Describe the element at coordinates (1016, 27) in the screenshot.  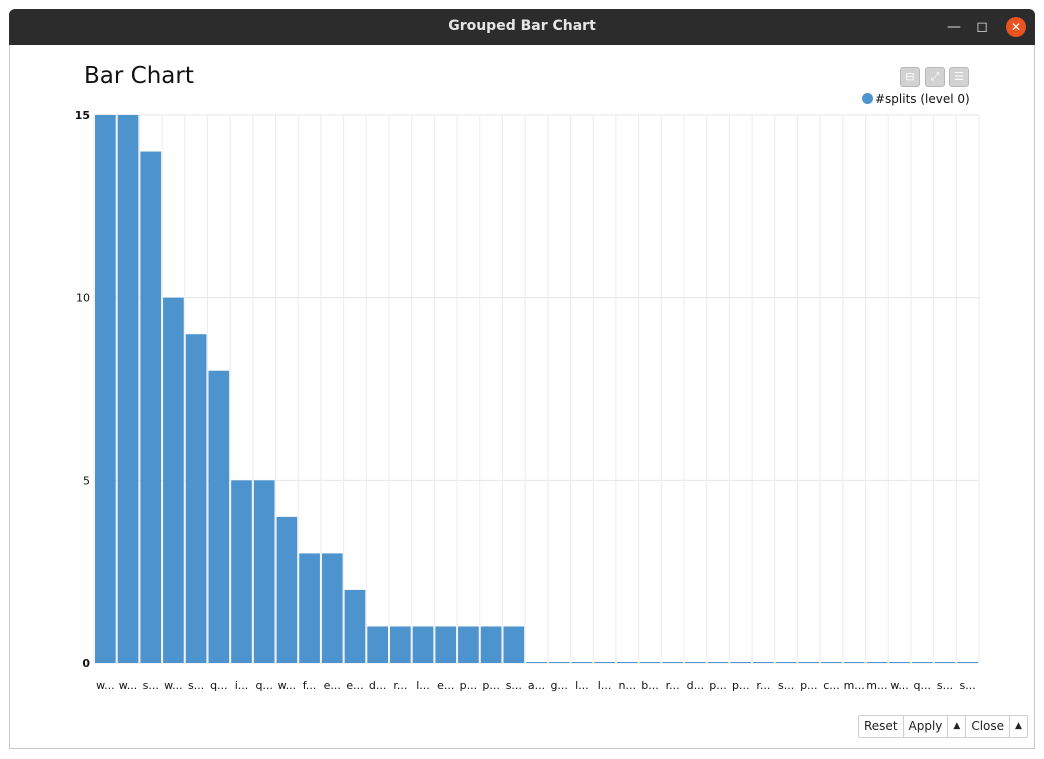
I see `close-icon: ✕` at that location.